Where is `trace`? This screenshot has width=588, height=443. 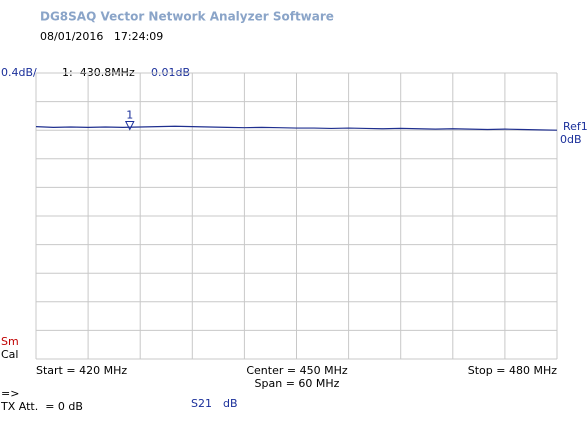
trace is located at coordinates (296, 128).